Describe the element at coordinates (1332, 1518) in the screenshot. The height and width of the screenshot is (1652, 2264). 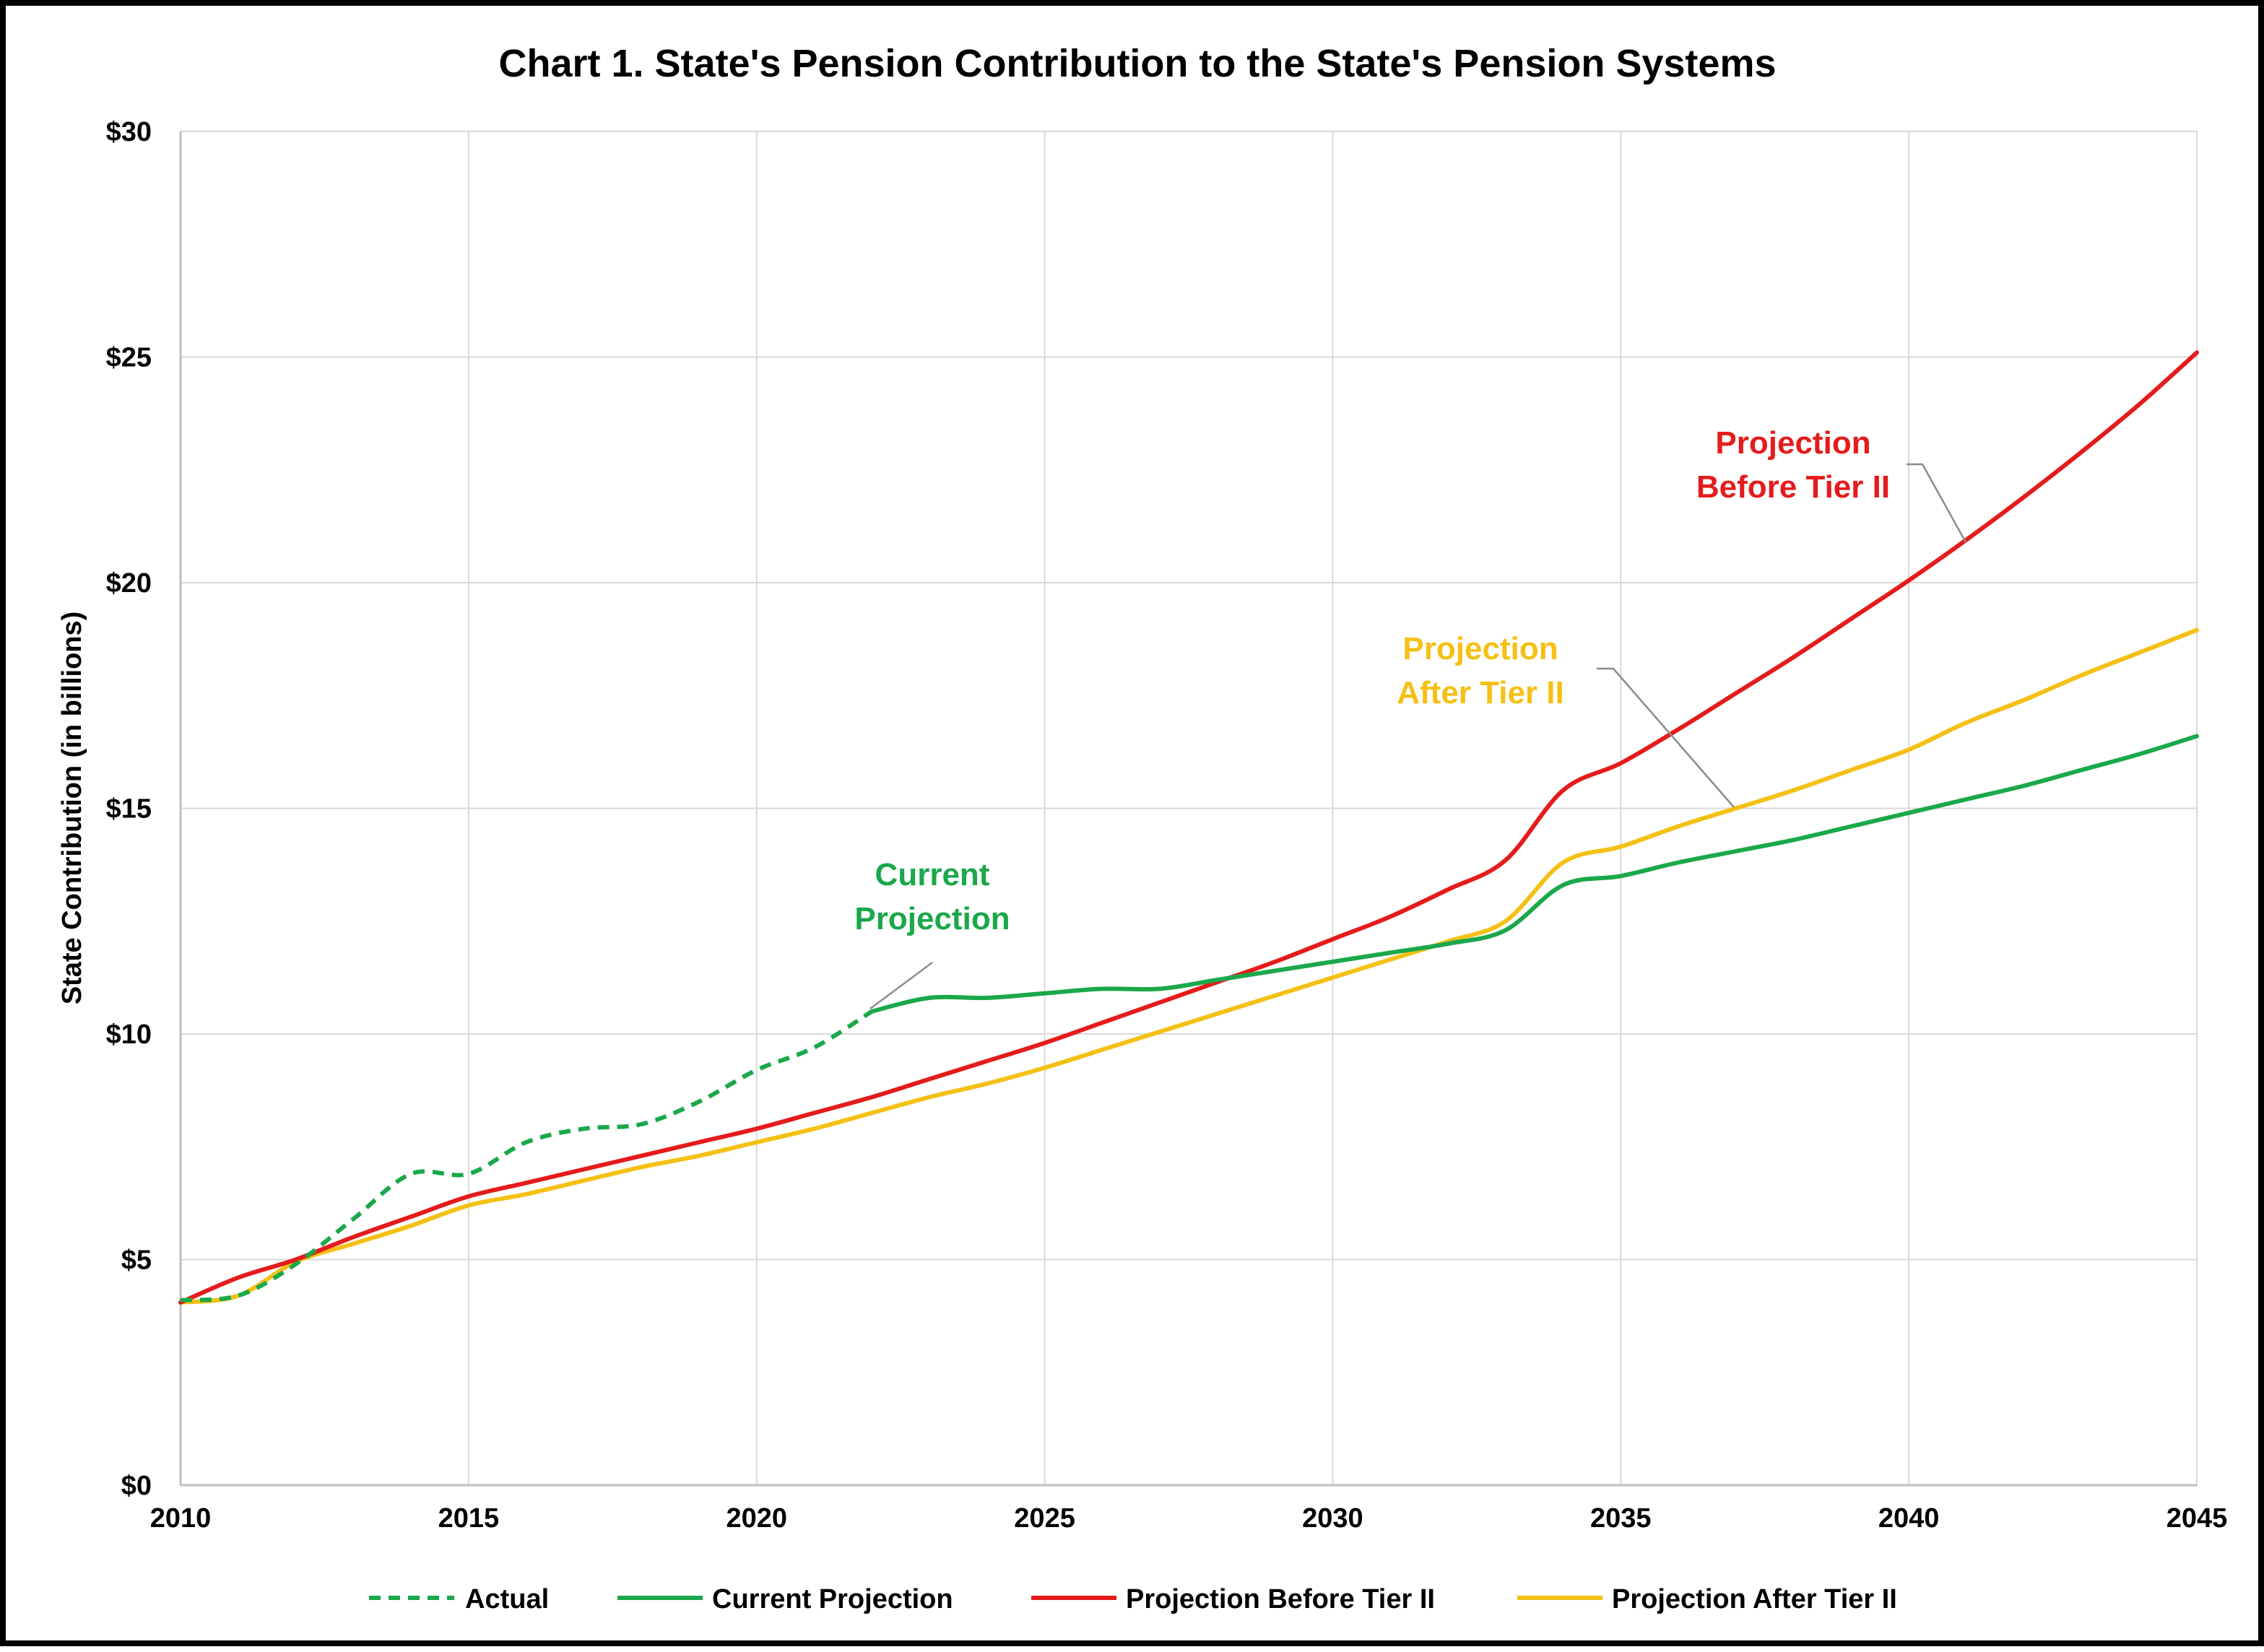
I see `x-tick-label: 2030` at that location.